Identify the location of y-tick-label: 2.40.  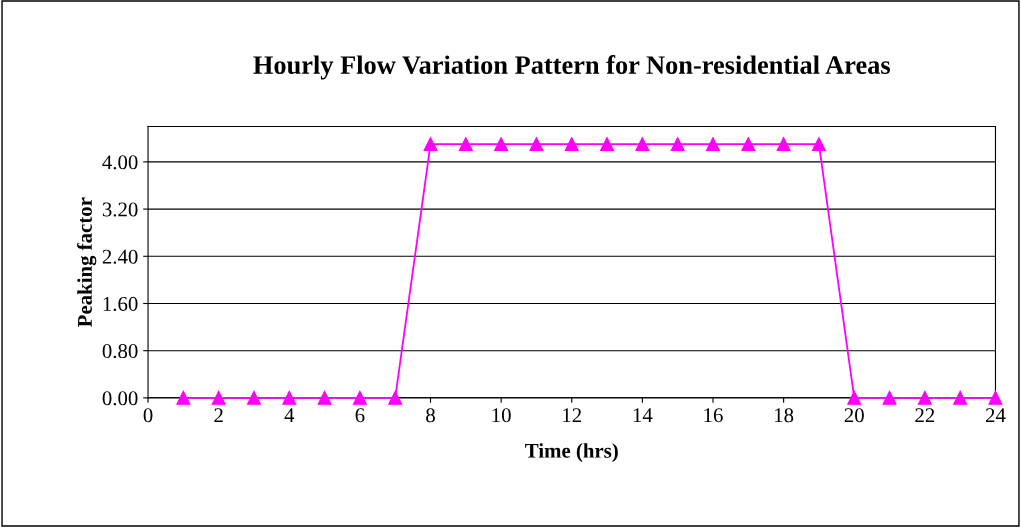
(120, 256).